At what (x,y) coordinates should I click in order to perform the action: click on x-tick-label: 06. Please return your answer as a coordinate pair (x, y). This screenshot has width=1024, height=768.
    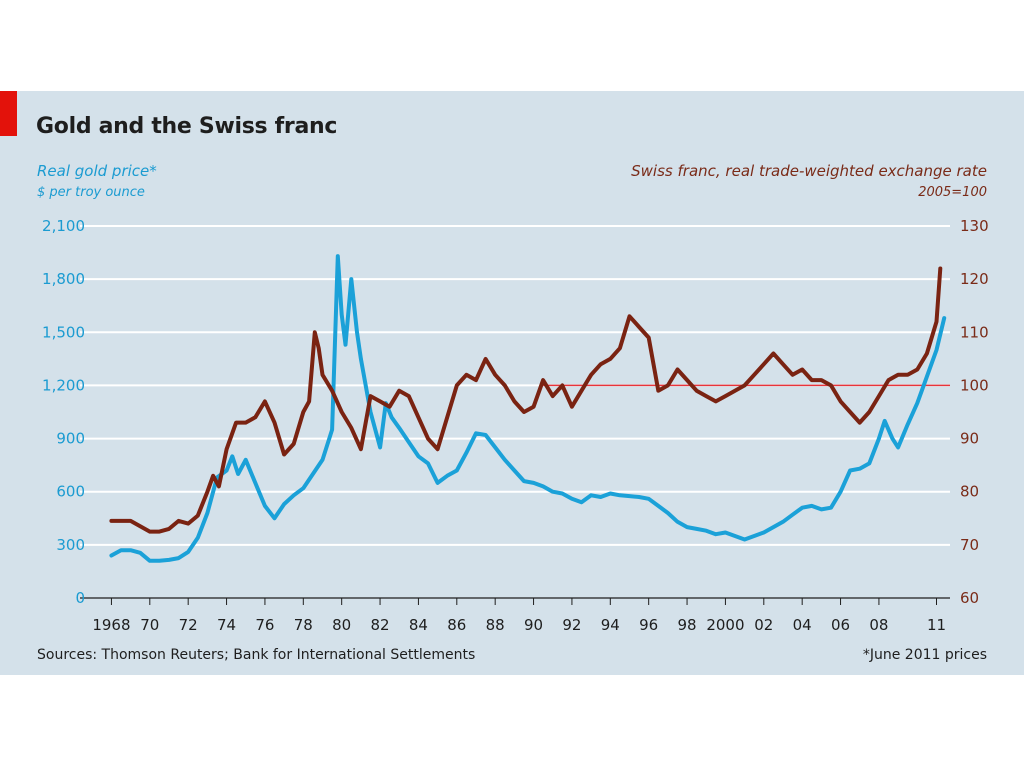
    Looking at the image, I should click on (840, 625).